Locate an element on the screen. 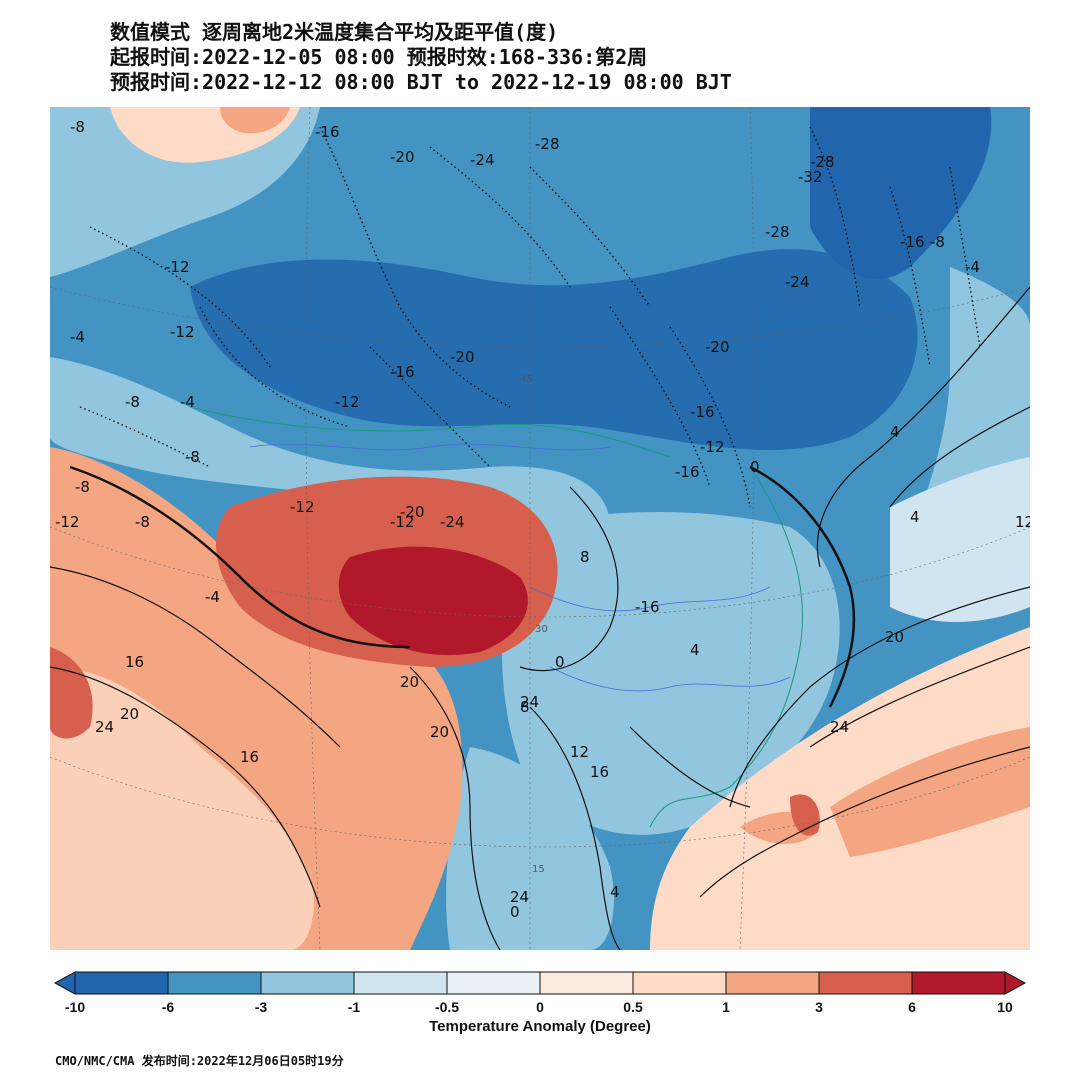  colorbar-arrow-right is located at coordinates (1015, 983).